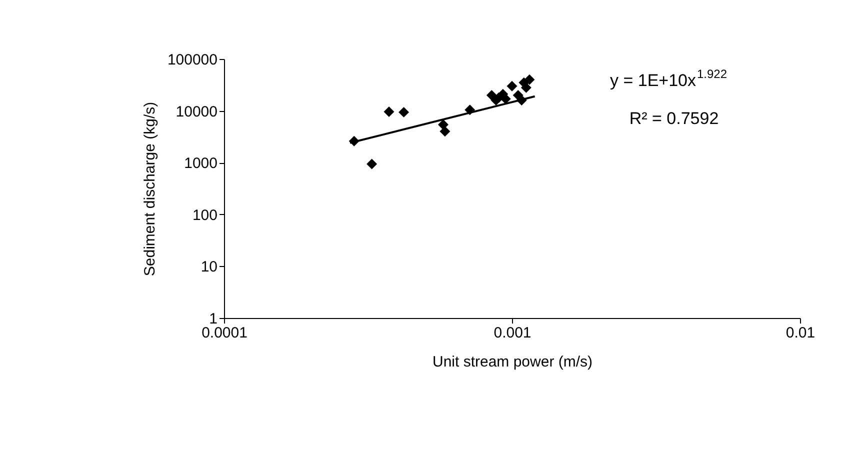 The width and height of the screenshot is (861, 458). Describe the element at coordinates (205, 215) in the screenshot. I see `y-tick-label: 100` at that location.